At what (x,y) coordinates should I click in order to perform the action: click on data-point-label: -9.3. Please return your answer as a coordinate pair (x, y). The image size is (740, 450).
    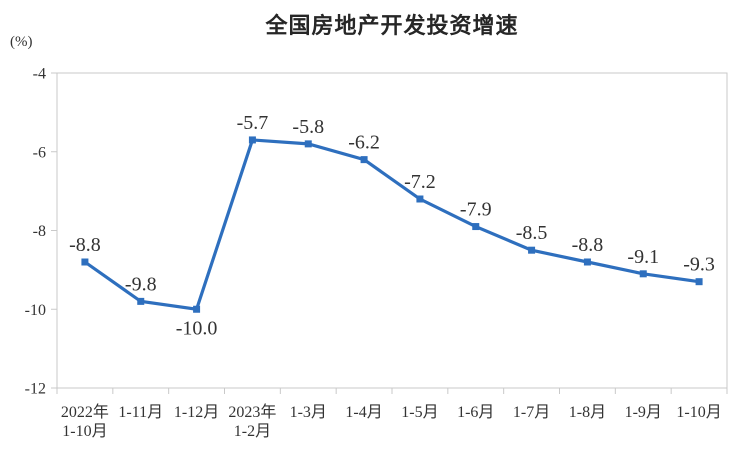
    Looking at the image, I should click on (699, 265).